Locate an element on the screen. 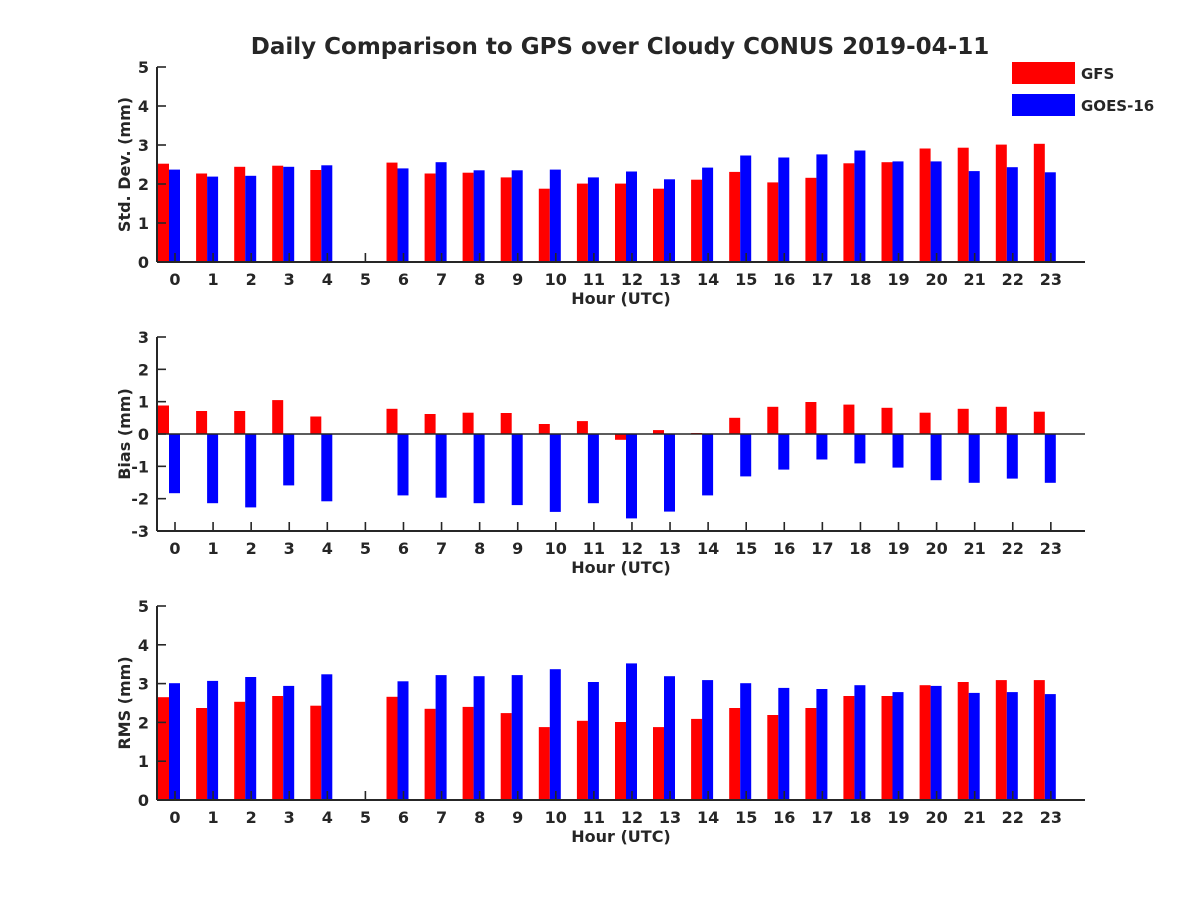 The height and width of the screenshot is (900, 1200). y-tick-label: 2 is located at coordinates (143, 184).